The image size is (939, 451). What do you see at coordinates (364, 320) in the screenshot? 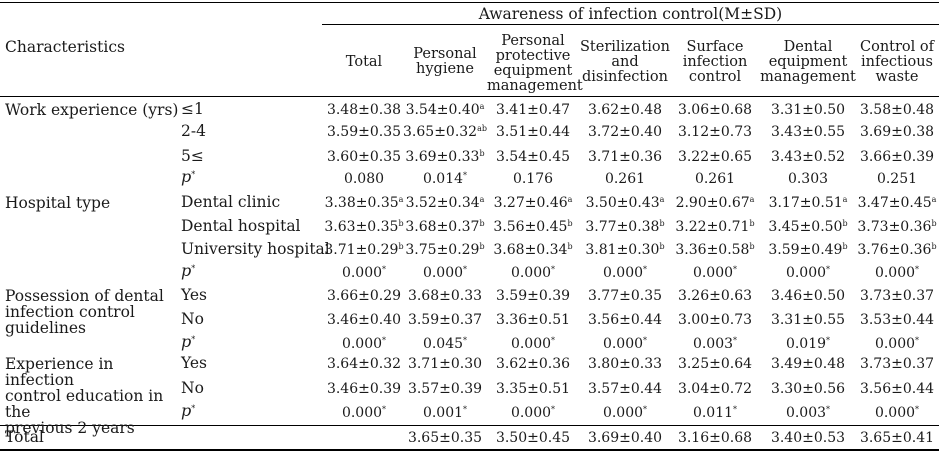
I see `cell-value: 3.46±0.40` at bounding box center [364, 320].